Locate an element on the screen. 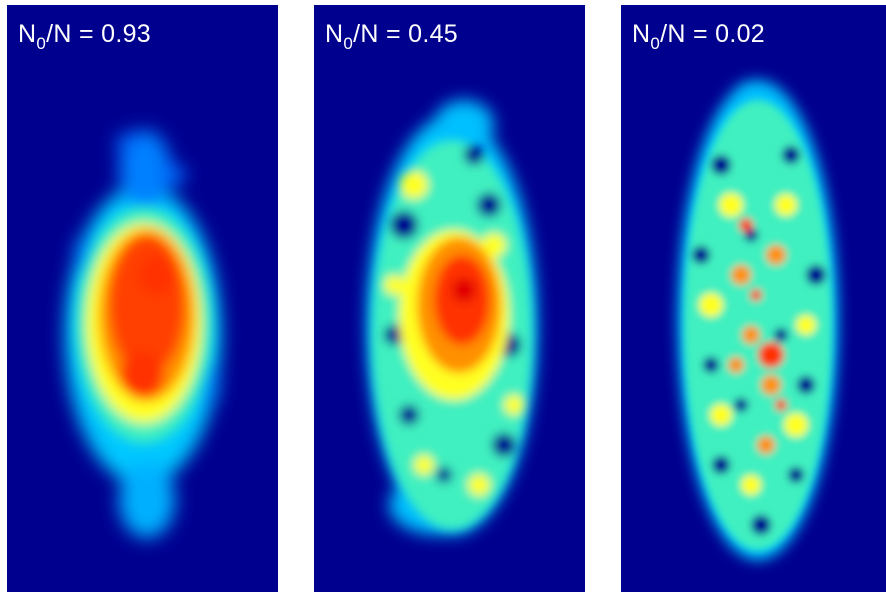  ratio-label-2: N0/N = 0.02 is located at coordinates (698, 36).